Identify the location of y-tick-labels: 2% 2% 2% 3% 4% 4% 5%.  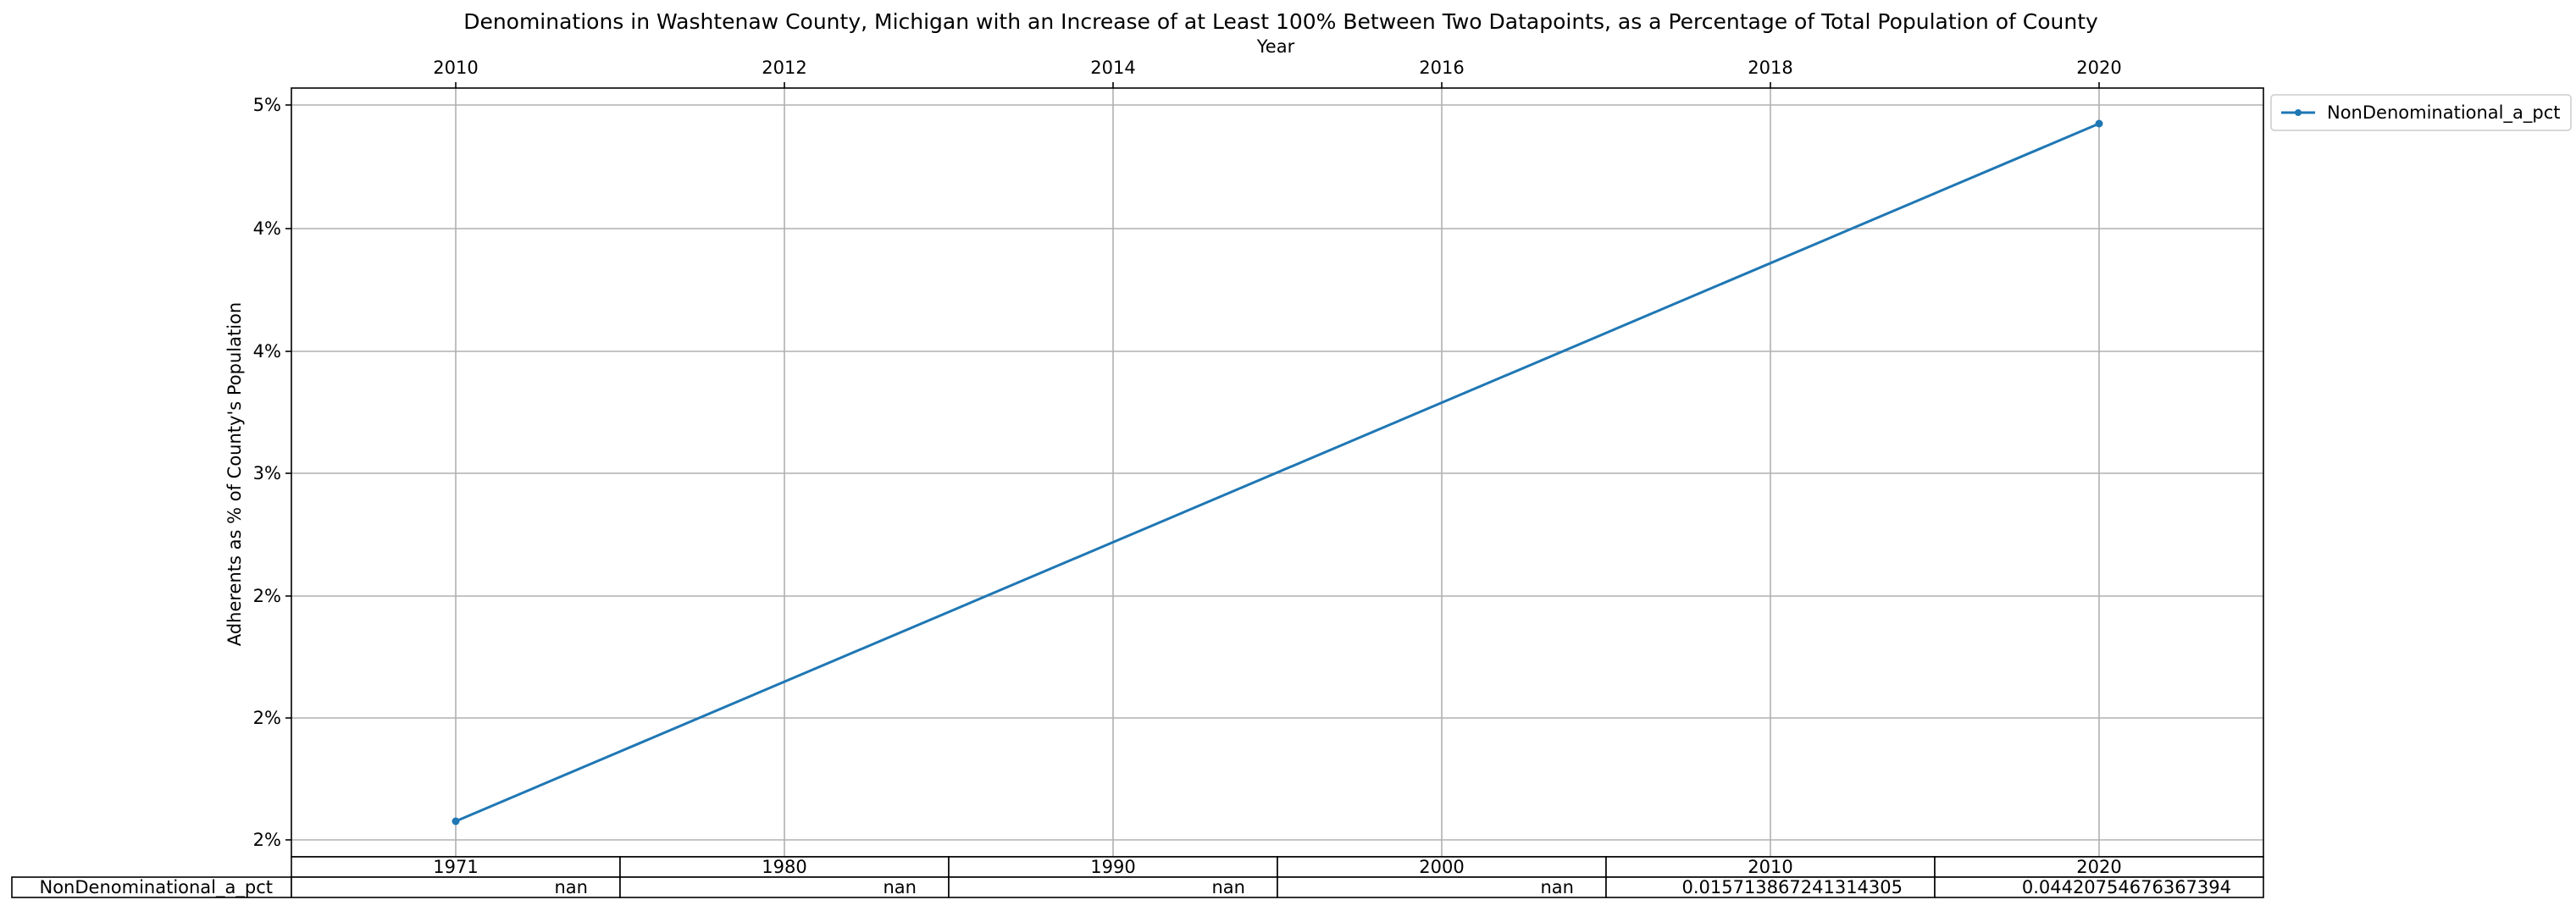
(272, 472).